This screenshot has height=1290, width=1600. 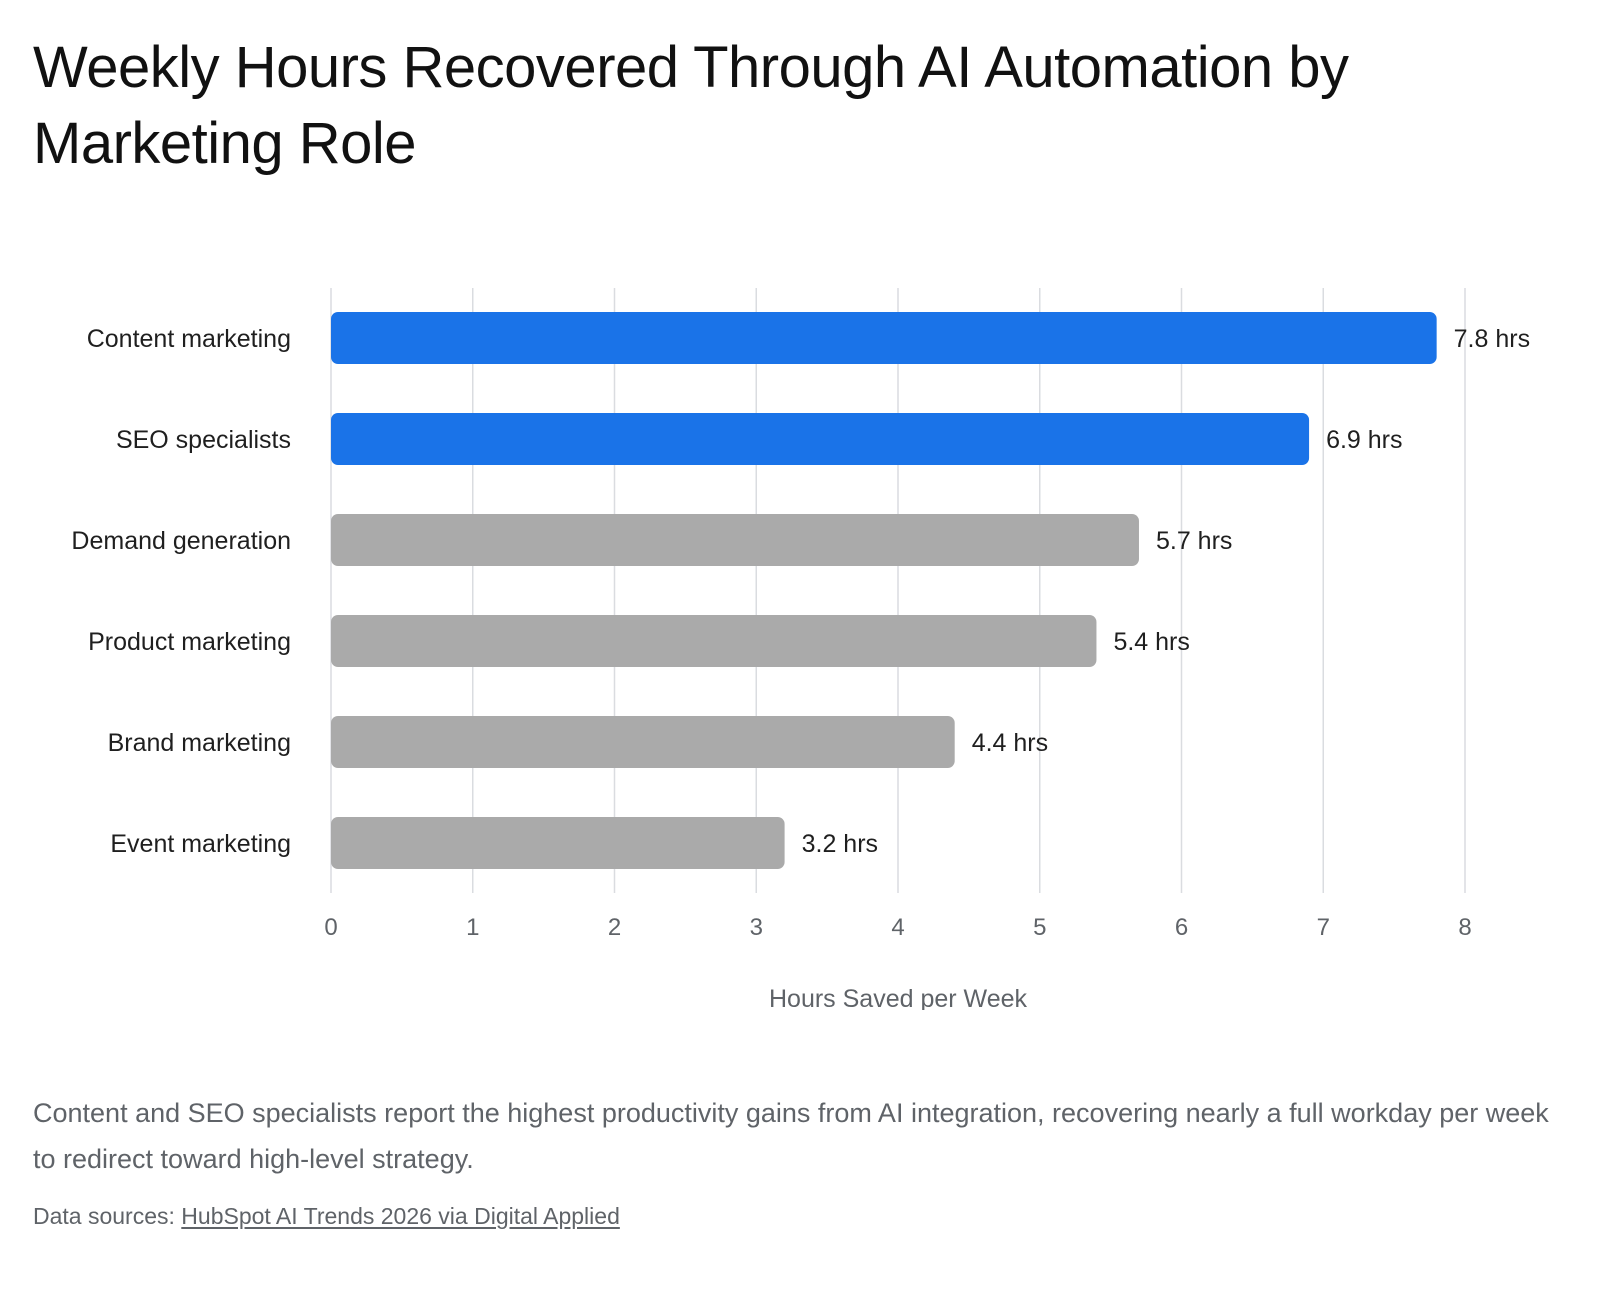 I want to click on x-tick-label: 6, so click(x=1181, y=927).